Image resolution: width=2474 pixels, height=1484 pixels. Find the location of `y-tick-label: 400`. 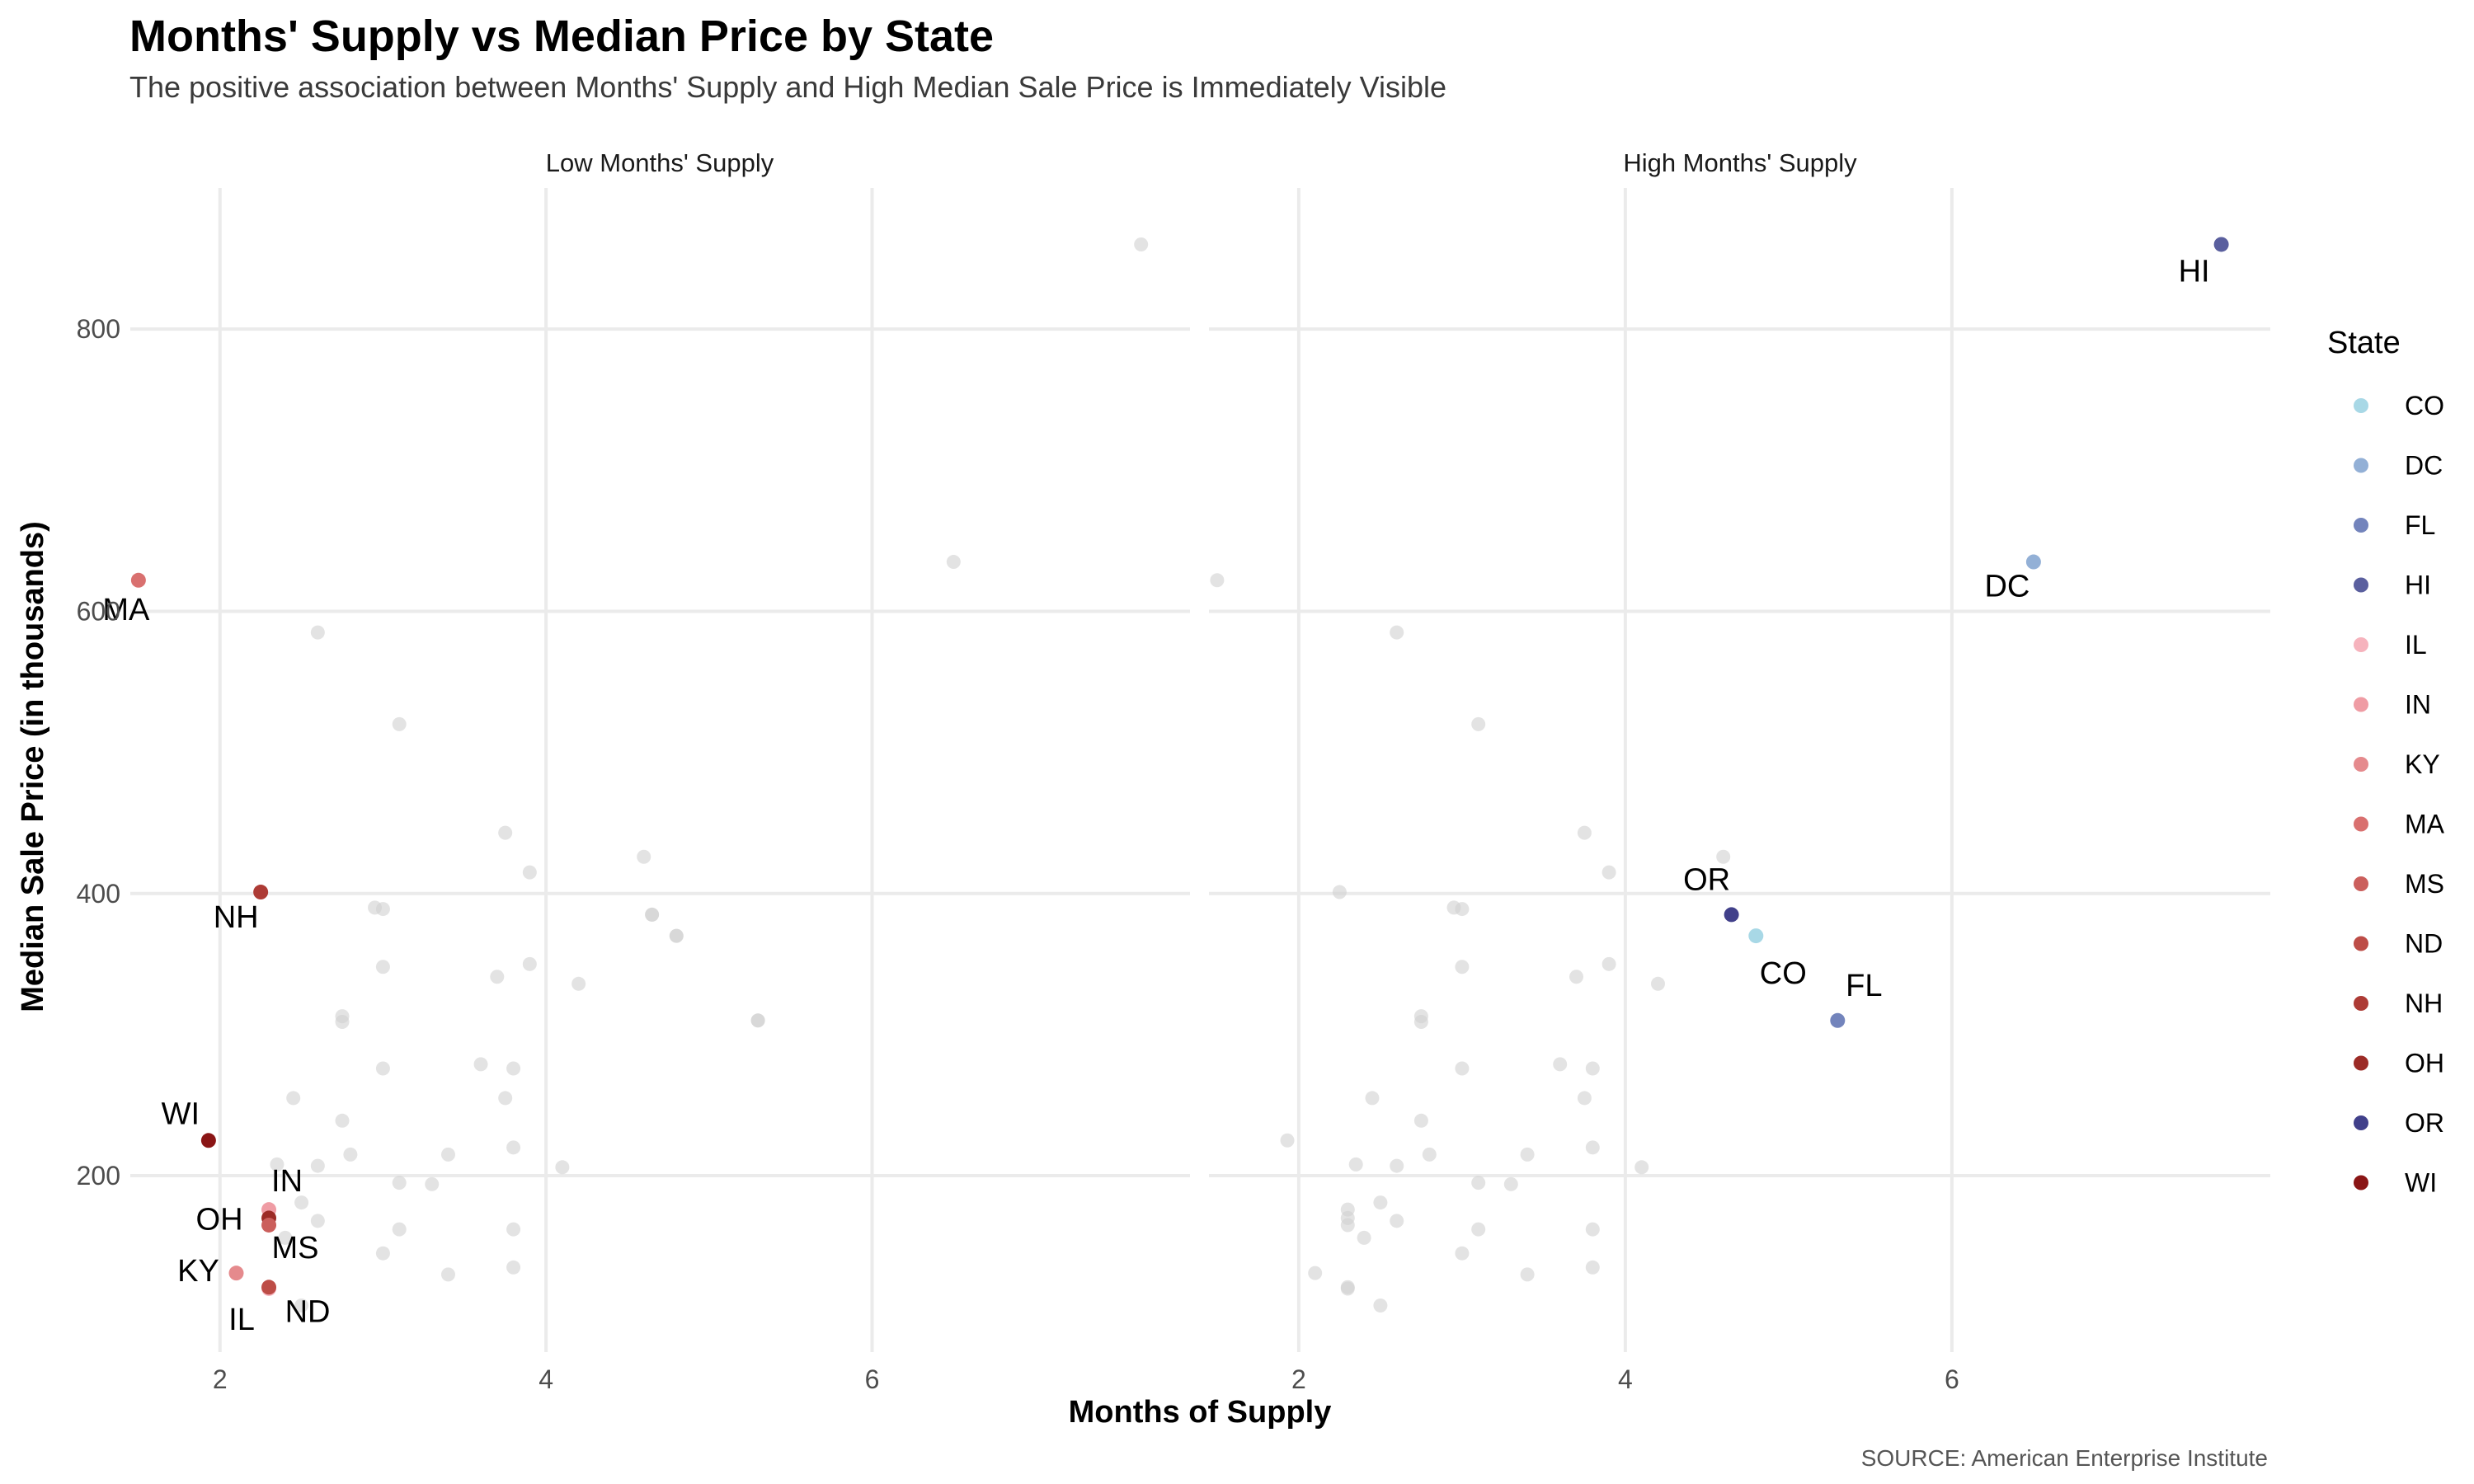

y-tick-label: 400 is located at coordinates (98, 894).